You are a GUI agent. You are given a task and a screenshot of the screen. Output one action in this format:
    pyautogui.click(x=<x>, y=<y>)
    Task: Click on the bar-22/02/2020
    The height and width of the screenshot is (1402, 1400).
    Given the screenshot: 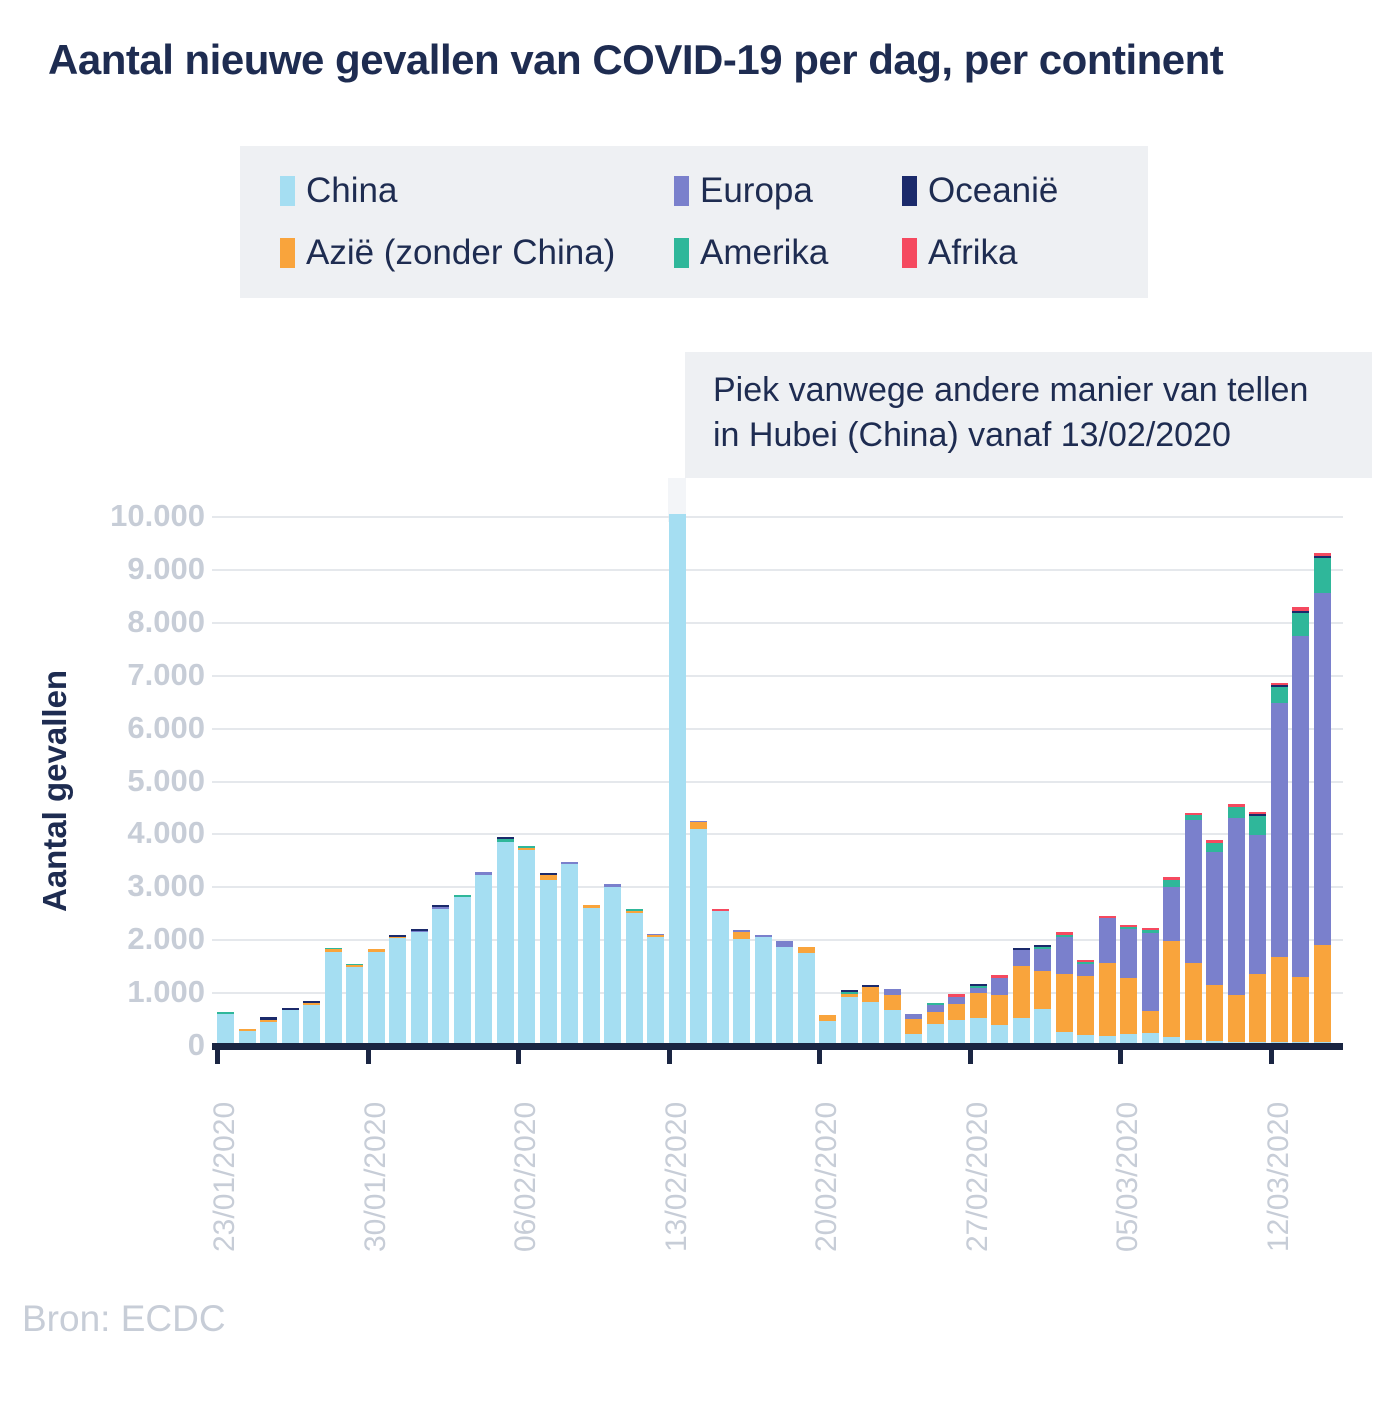 What is the action you would take?
    pyautogui.click(x=870, y=1014)
    